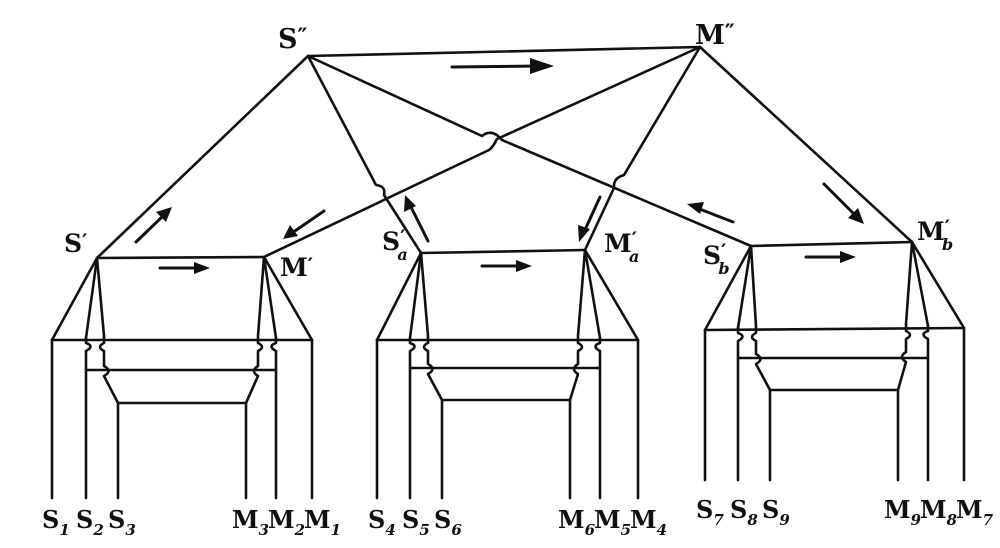 The image size is (1000, 548). I want to click on terminal-label-m4: M4, so click(648, 522).